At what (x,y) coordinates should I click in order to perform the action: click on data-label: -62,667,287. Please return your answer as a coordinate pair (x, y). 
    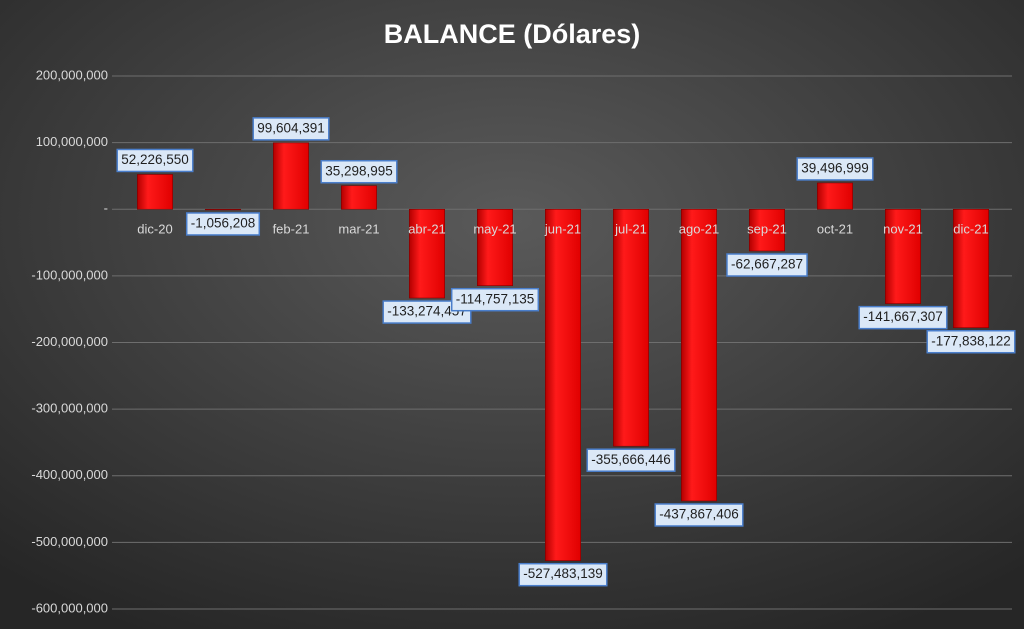
    Looking at the image, I should click on (767, 265).